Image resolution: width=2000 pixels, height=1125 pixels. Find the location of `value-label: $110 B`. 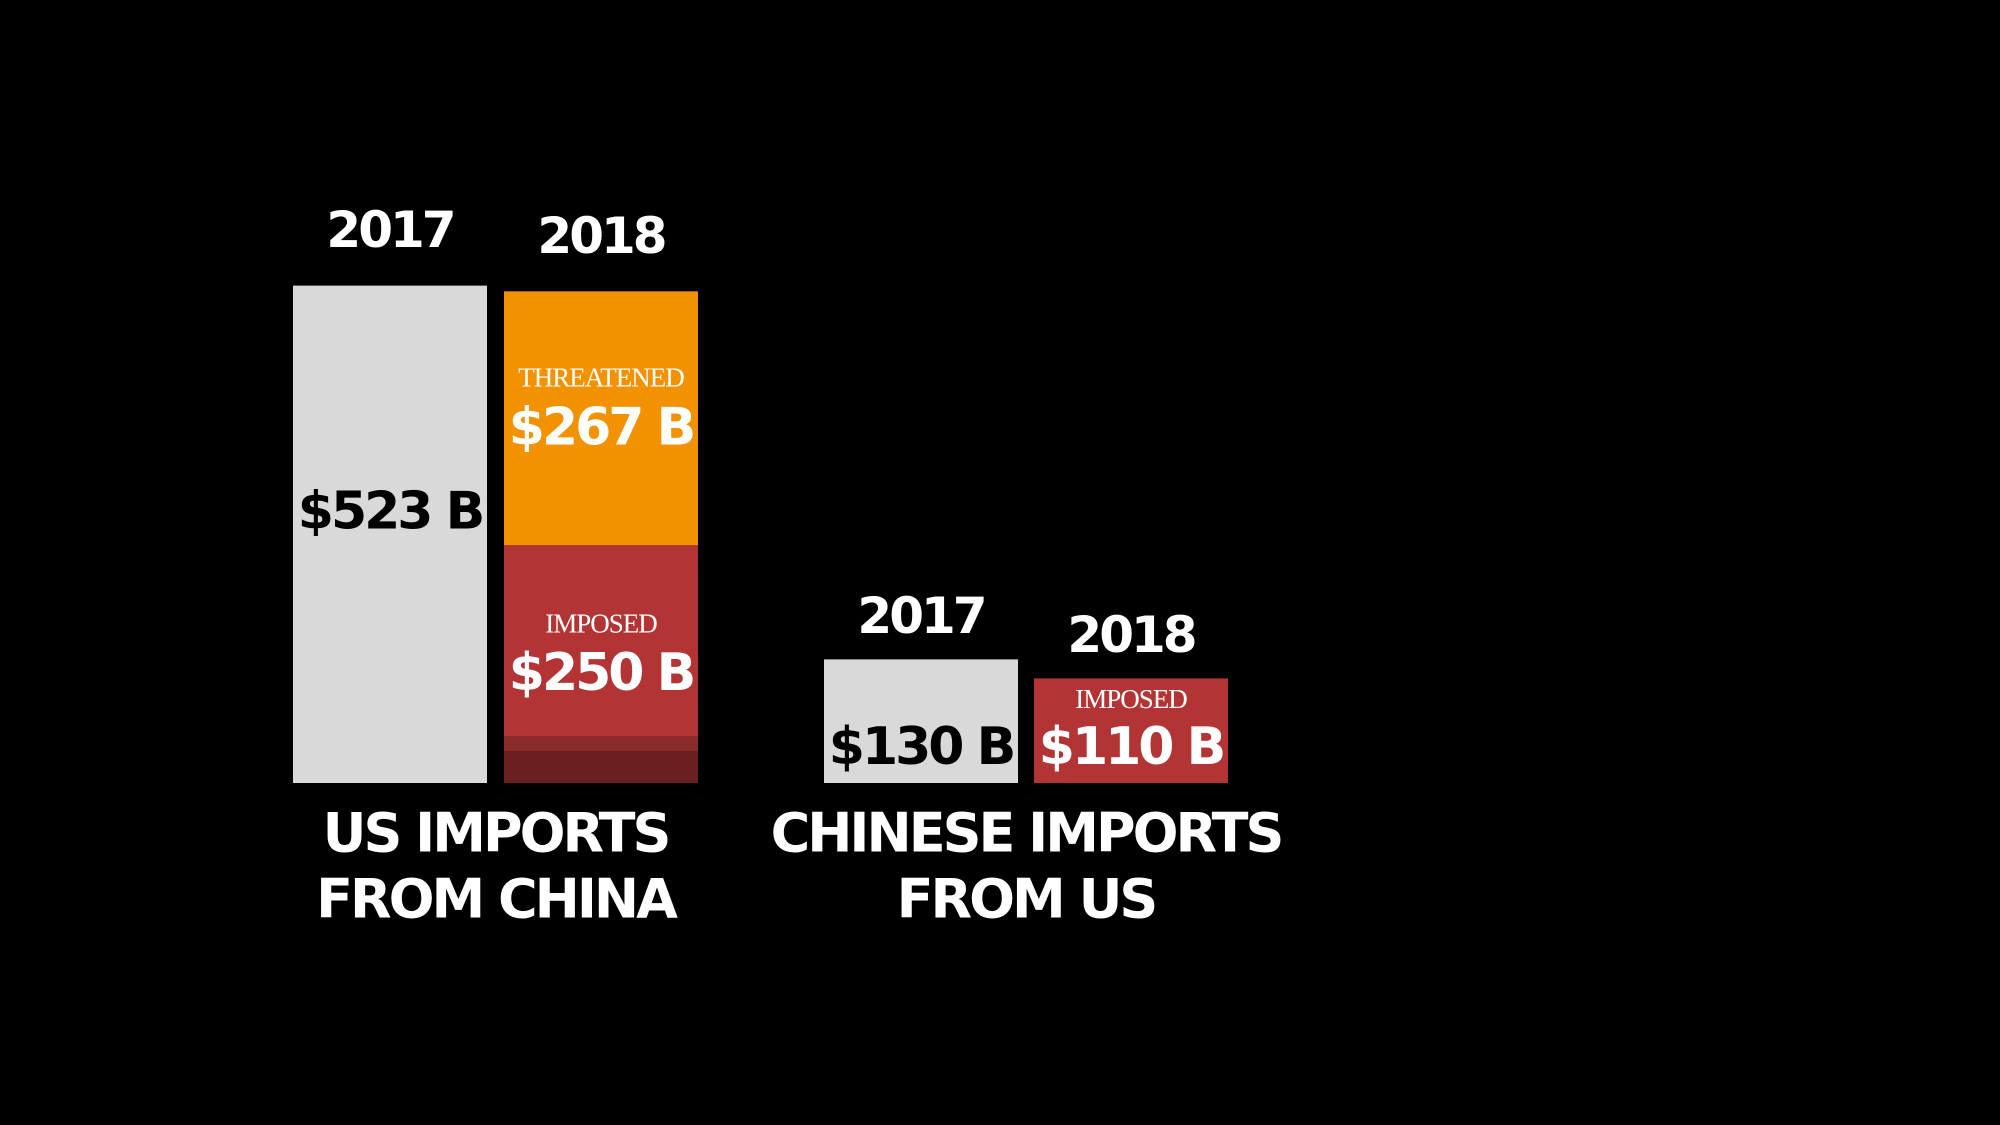

value-label: $110 B is located at coordinates (1131, 747).